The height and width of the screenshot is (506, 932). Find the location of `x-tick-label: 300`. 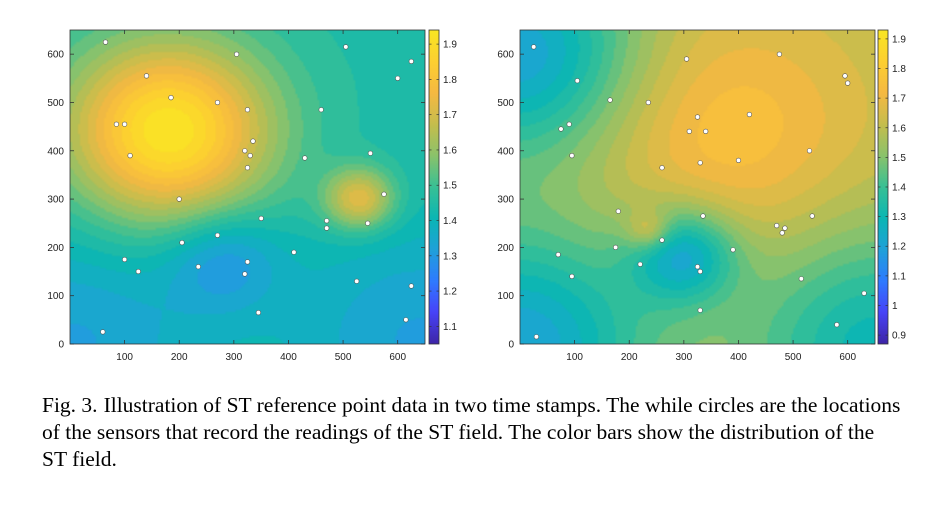

x-tick-label: 300 is located at coordinates (684, 357).